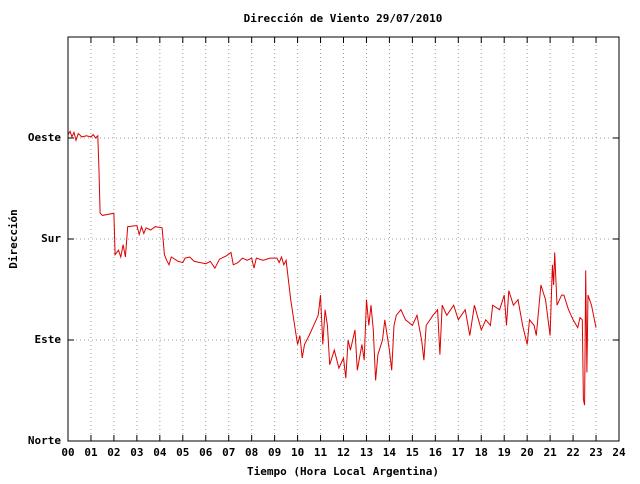 The height and width of the screenshot is (484, 640). Describe the element at coordinates (51, 238) in the screenshot. I see `y-tick-label: Sur` at that location.